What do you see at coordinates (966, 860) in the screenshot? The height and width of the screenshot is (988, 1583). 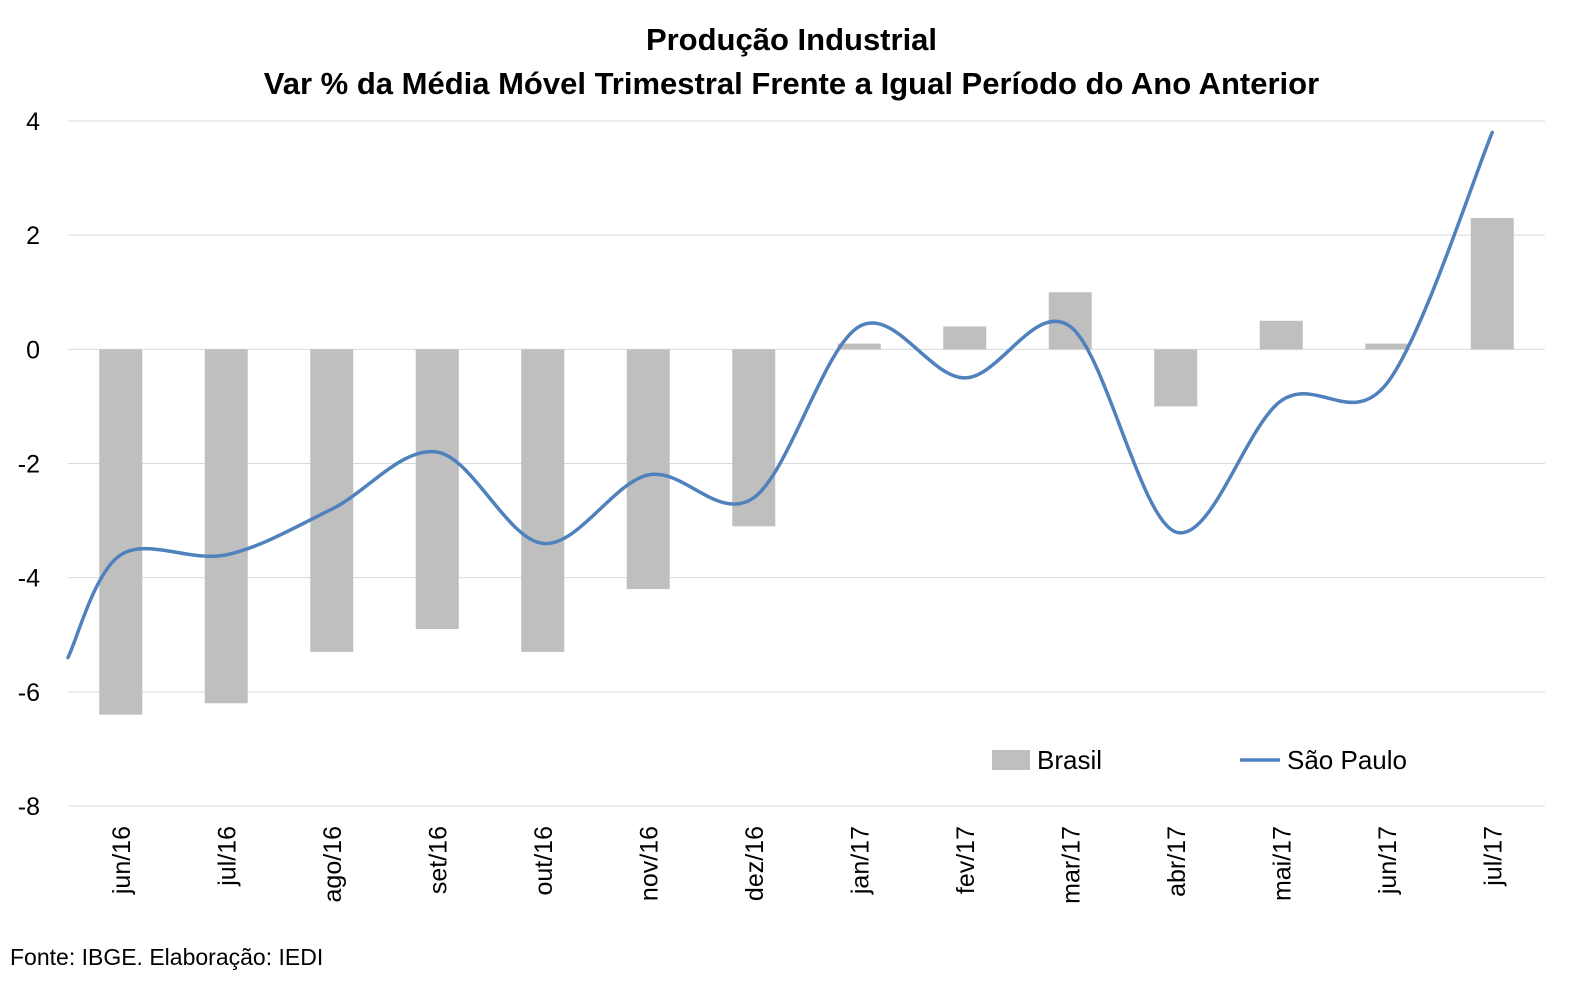 I see `x-tick-label: fev/17` at bounding box center [966, 860].